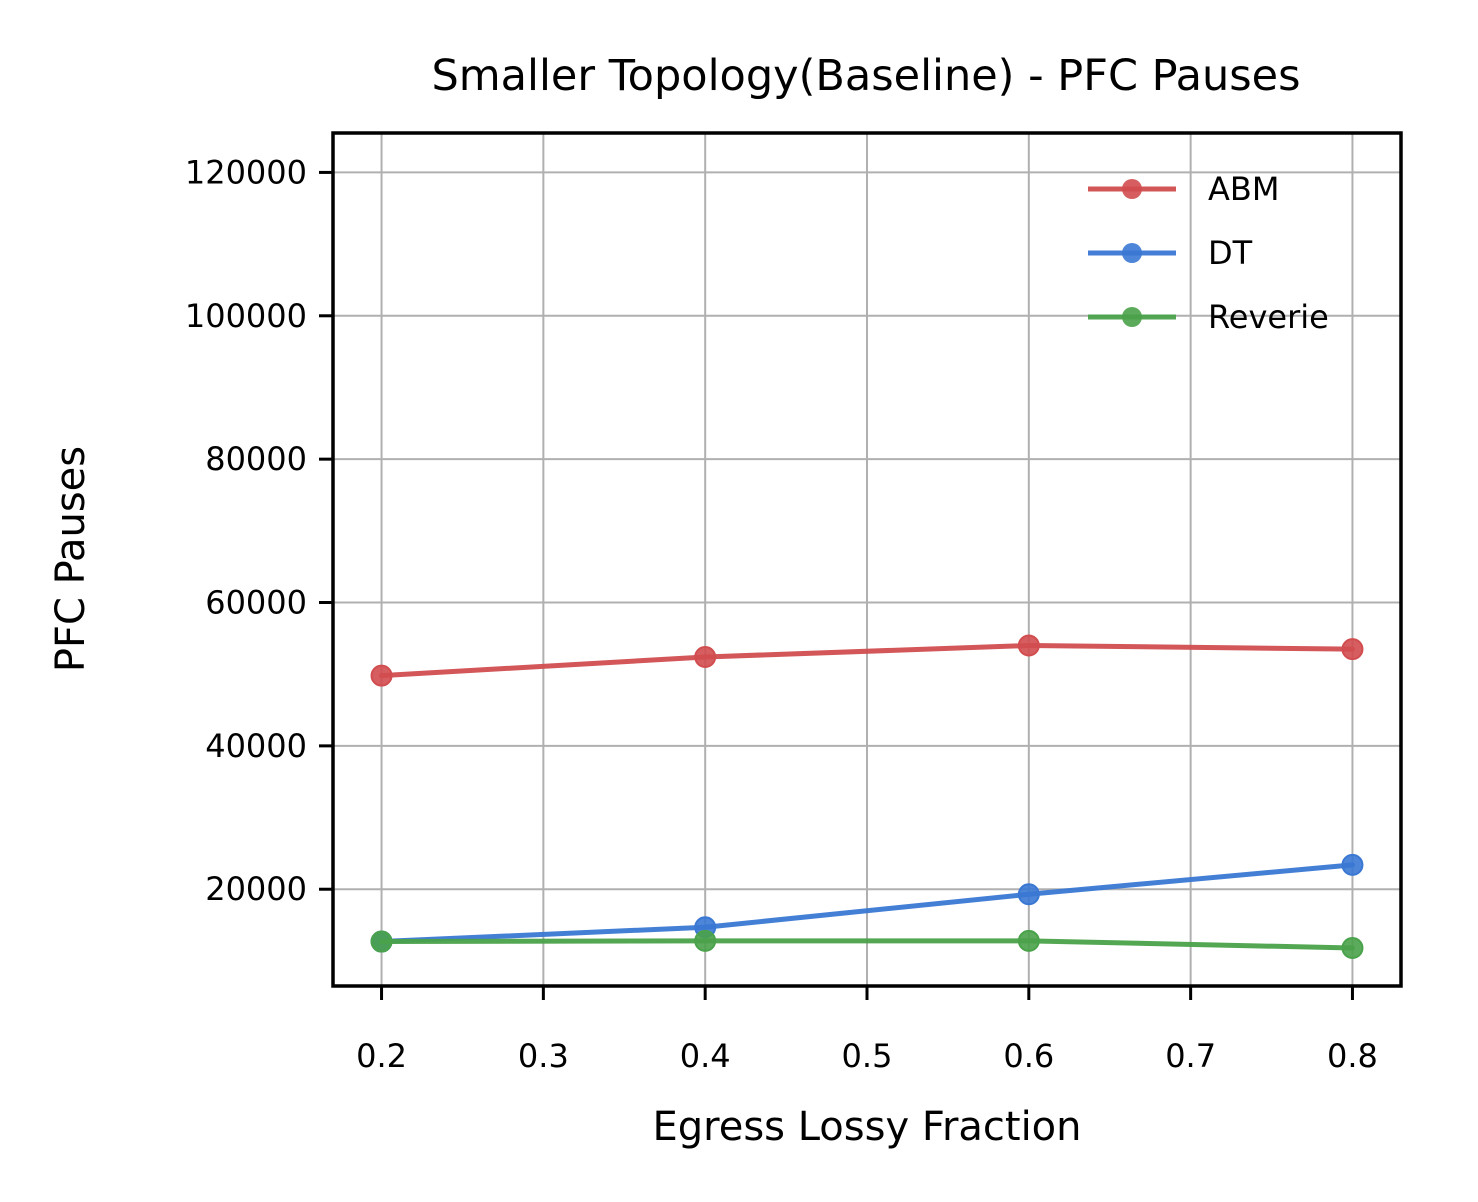  I want to click on series-reverie, so click(867, 944).